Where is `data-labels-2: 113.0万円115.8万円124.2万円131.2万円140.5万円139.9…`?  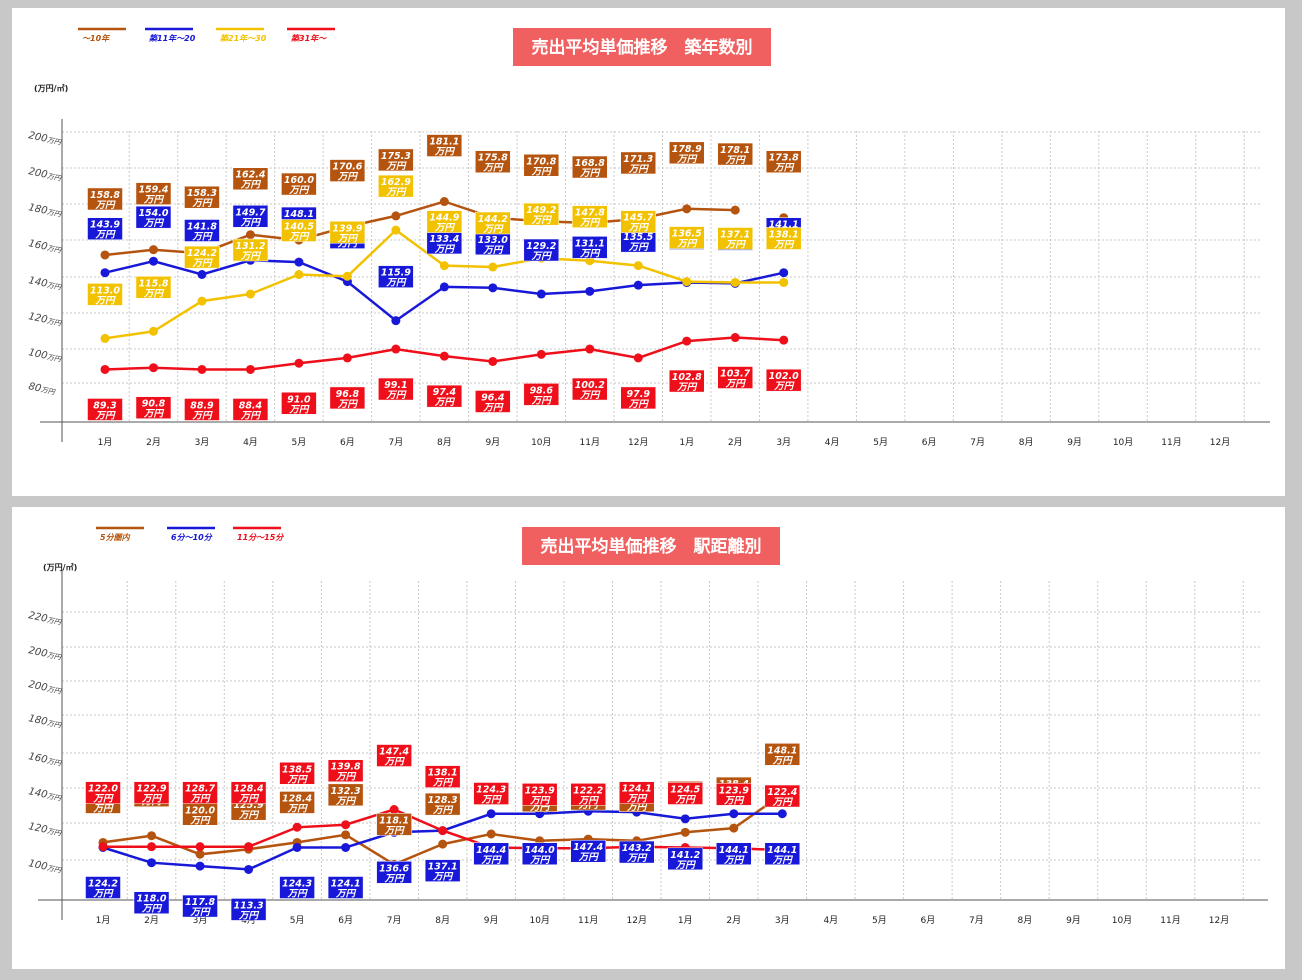 data-labels-2: 113.0万円115.8万円124.2万円131.2万円140.5万円139.9… is located at coordinates (444, 240).